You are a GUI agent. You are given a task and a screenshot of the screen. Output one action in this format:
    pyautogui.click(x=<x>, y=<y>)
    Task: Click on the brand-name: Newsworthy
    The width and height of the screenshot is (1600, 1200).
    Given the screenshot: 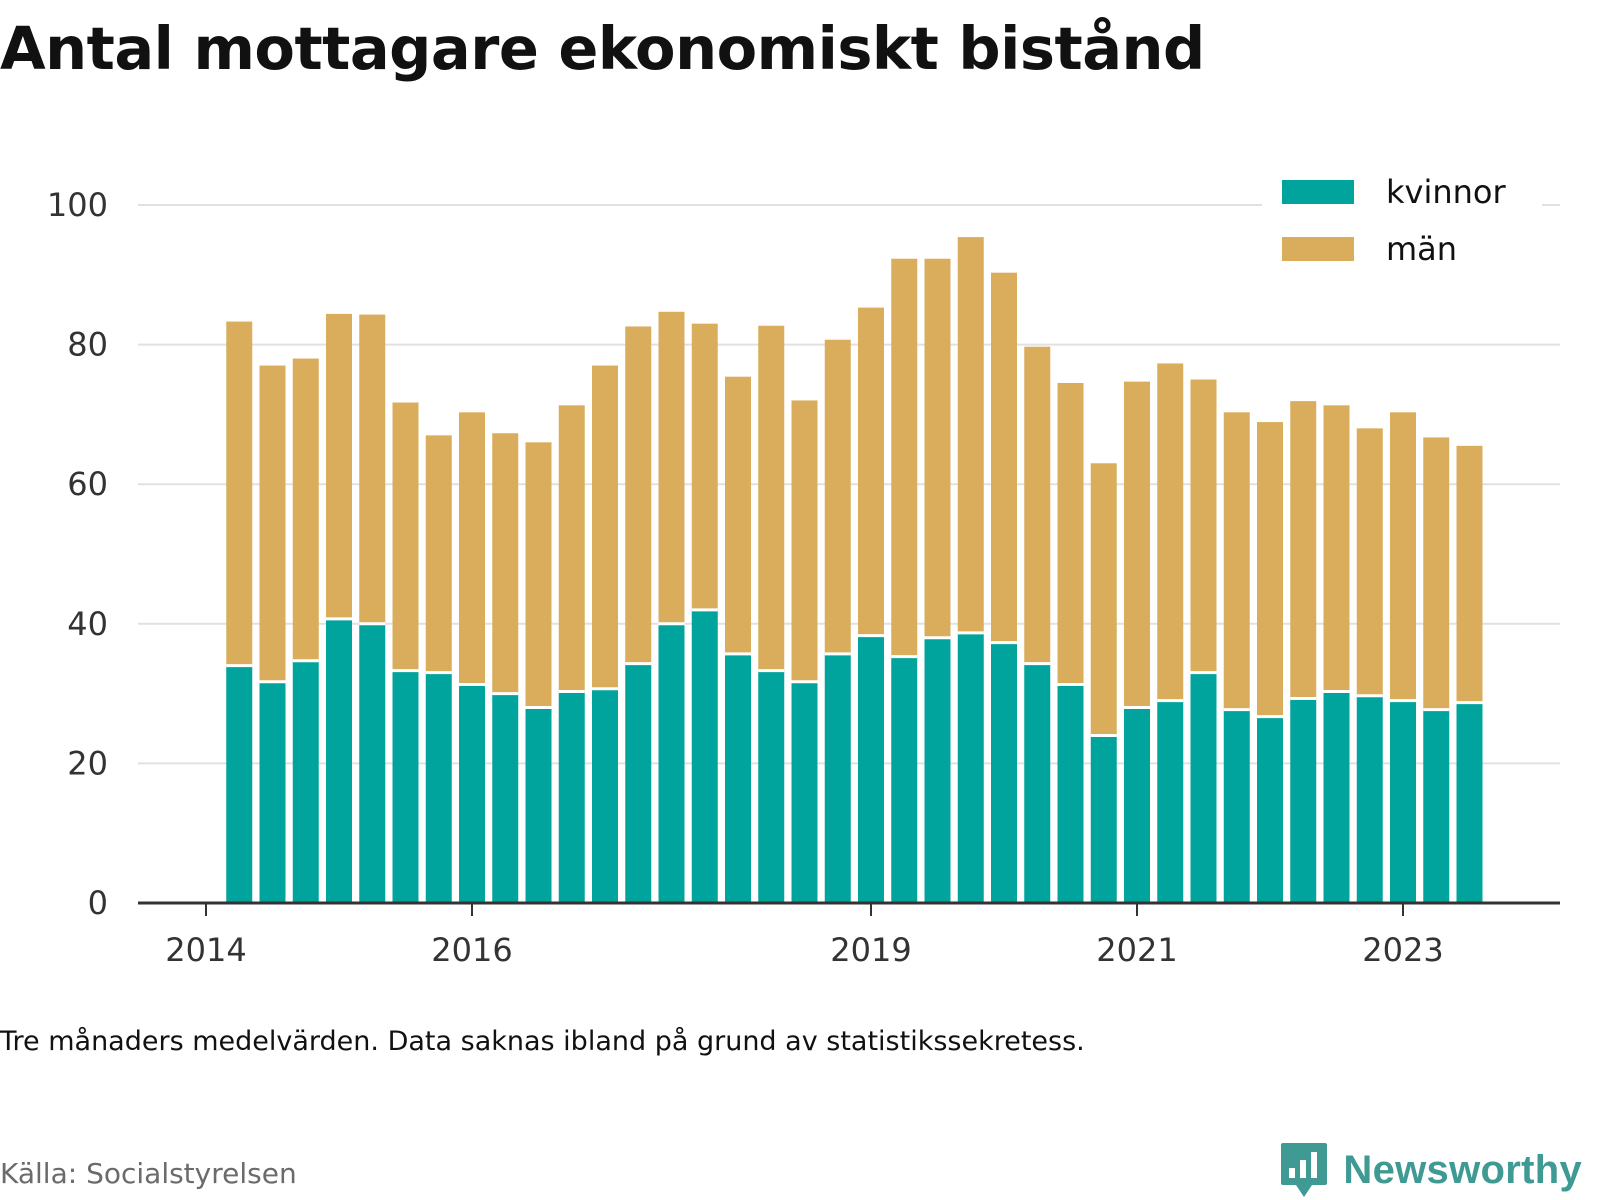 What is the action you would take?
    pyautogui.click(x=1462, y=1169)
    